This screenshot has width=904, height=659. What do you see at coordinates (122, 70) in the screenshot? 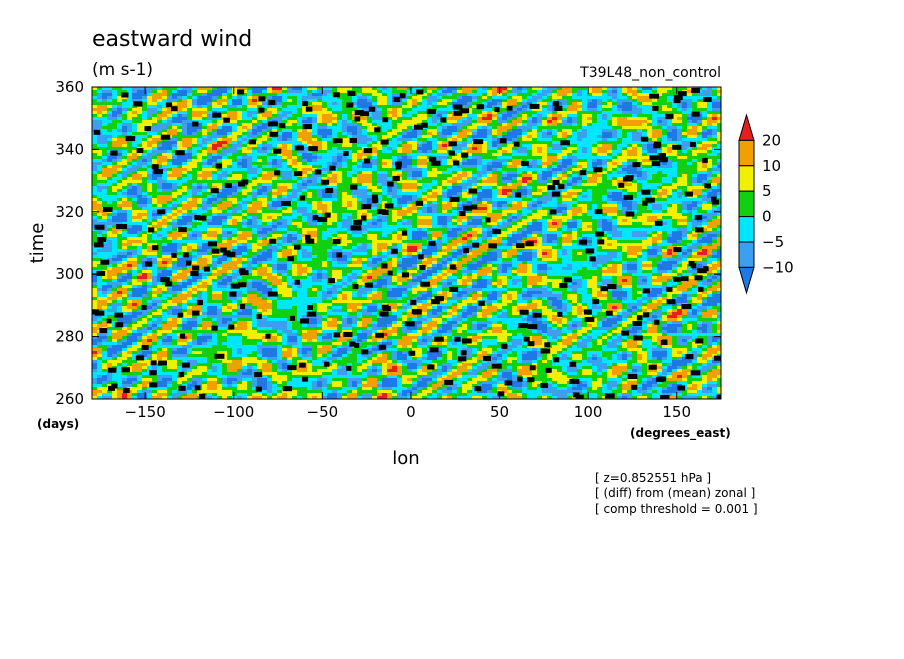
I see `chart-units: (m s-1)` at bounding box center [122, 70].